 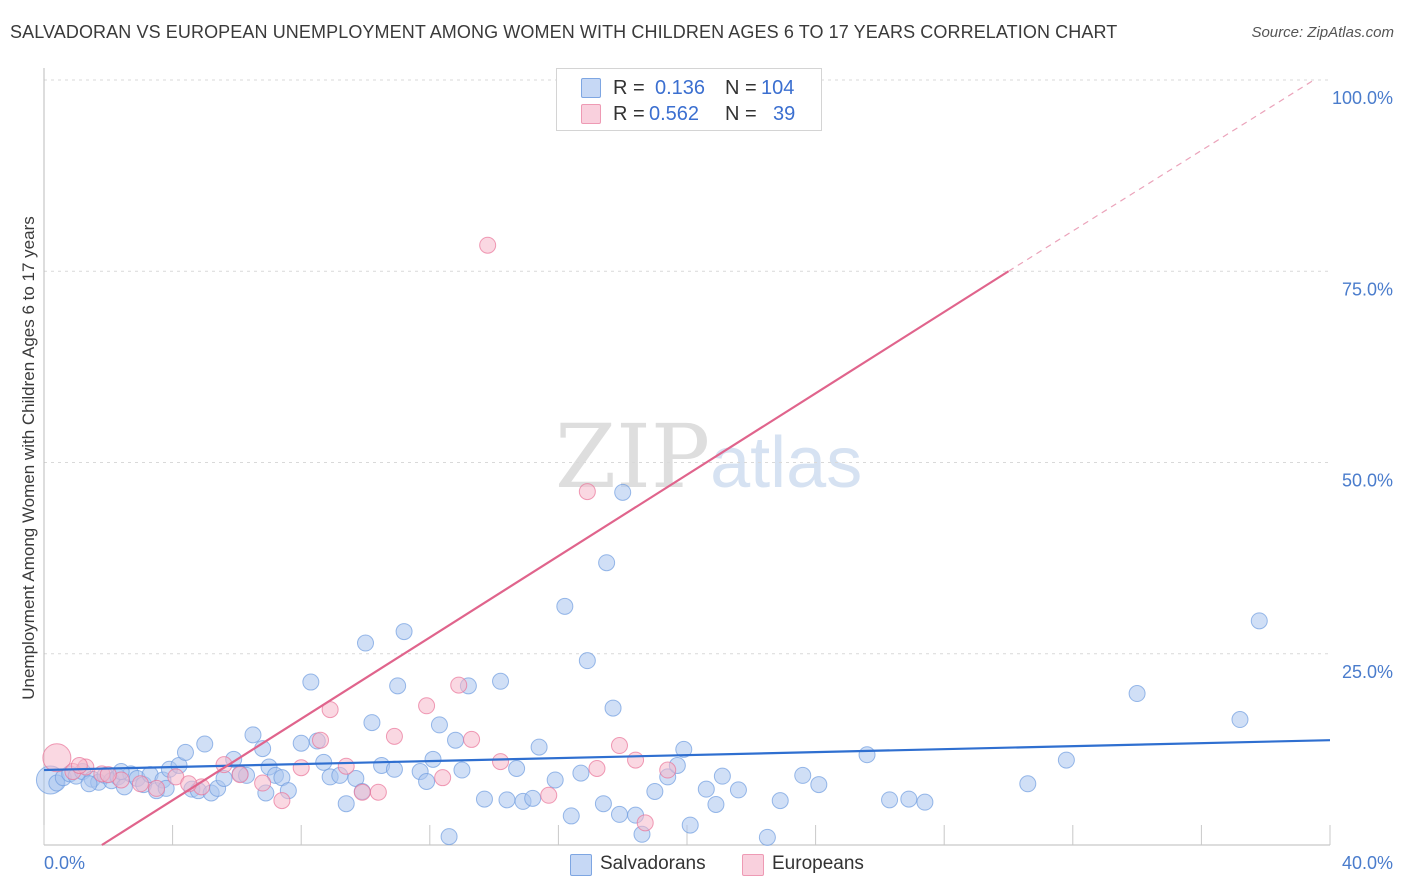 What do you see at coordinates (778, 88) in the screenshot?
I see `legend-n-value: 104` at bounding box center [778, 88].